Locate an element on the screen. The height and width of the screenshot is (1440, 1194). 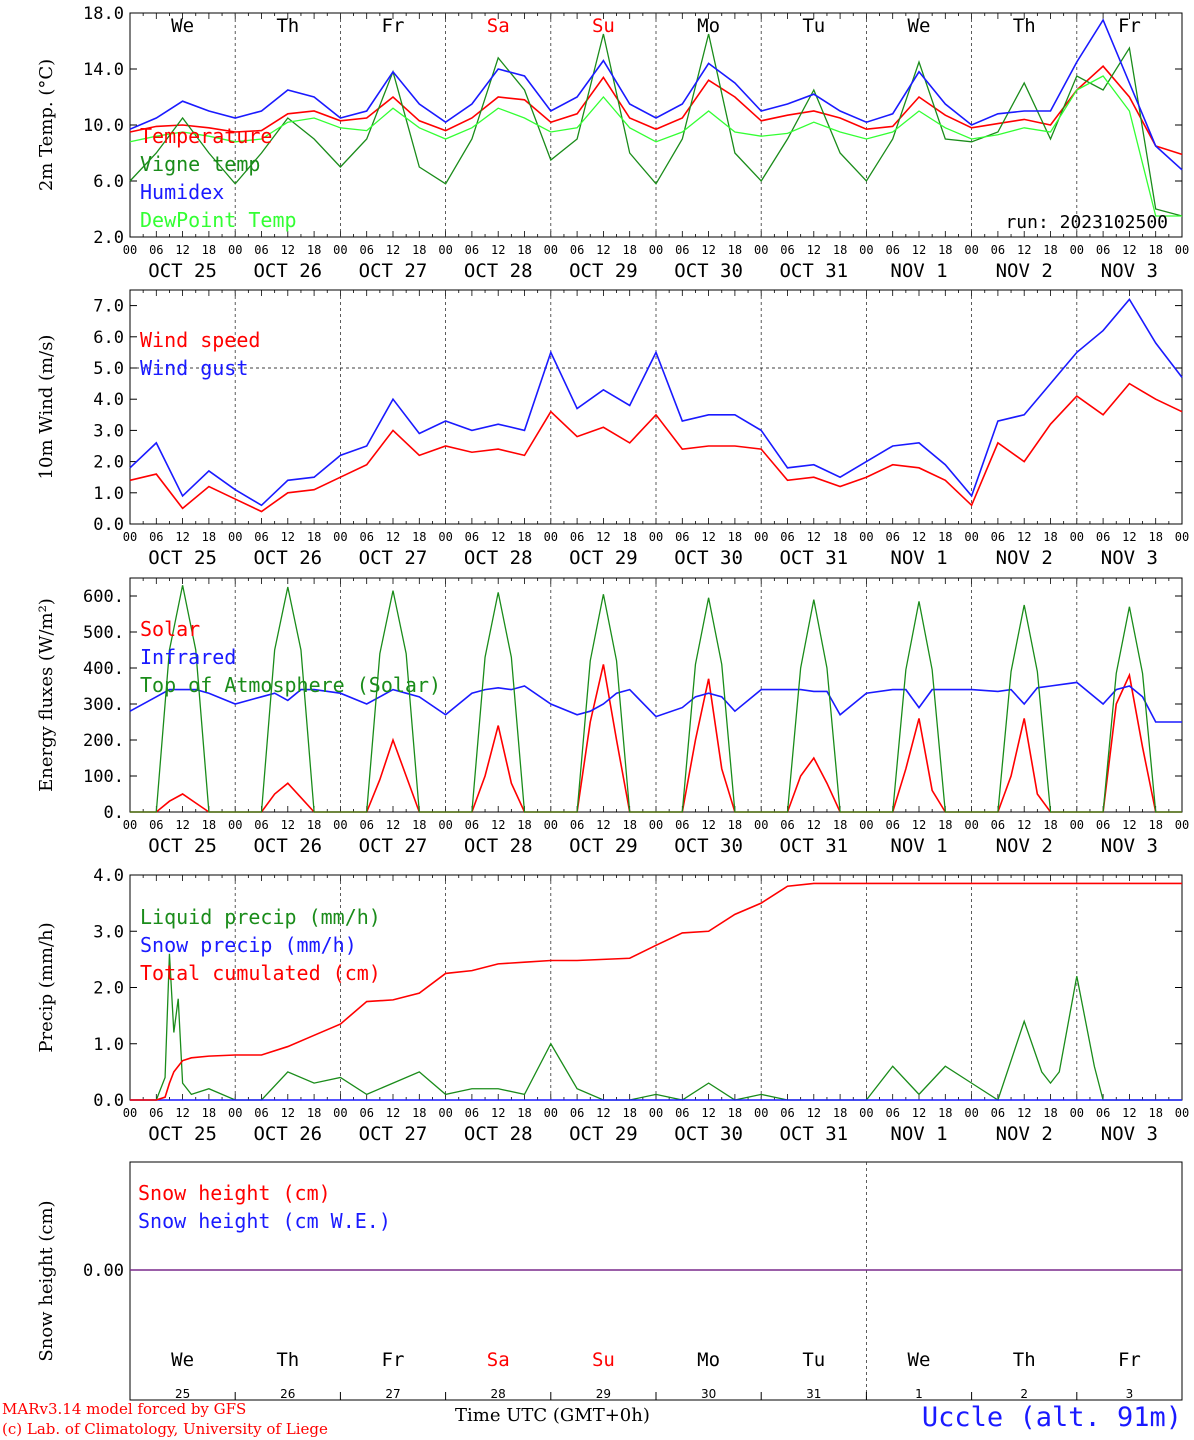
y-tick-label: 0. is located at coordinates (114, 813).